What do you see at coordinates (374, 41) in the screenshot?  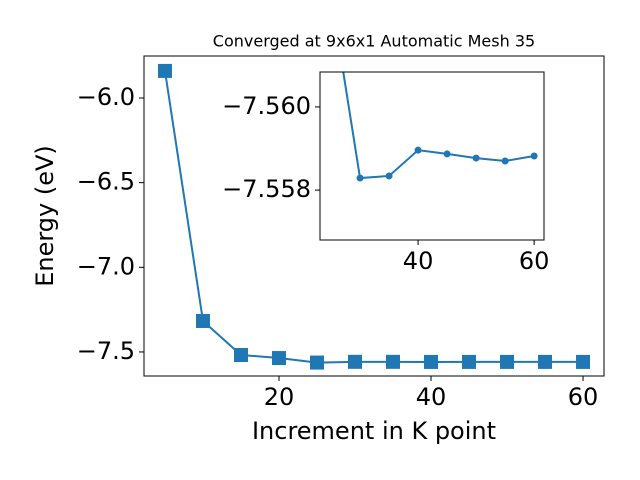 I see `chart-title: Converged at 9x6x1 Automatic Mesh 35` at bounding box center [374, 41].